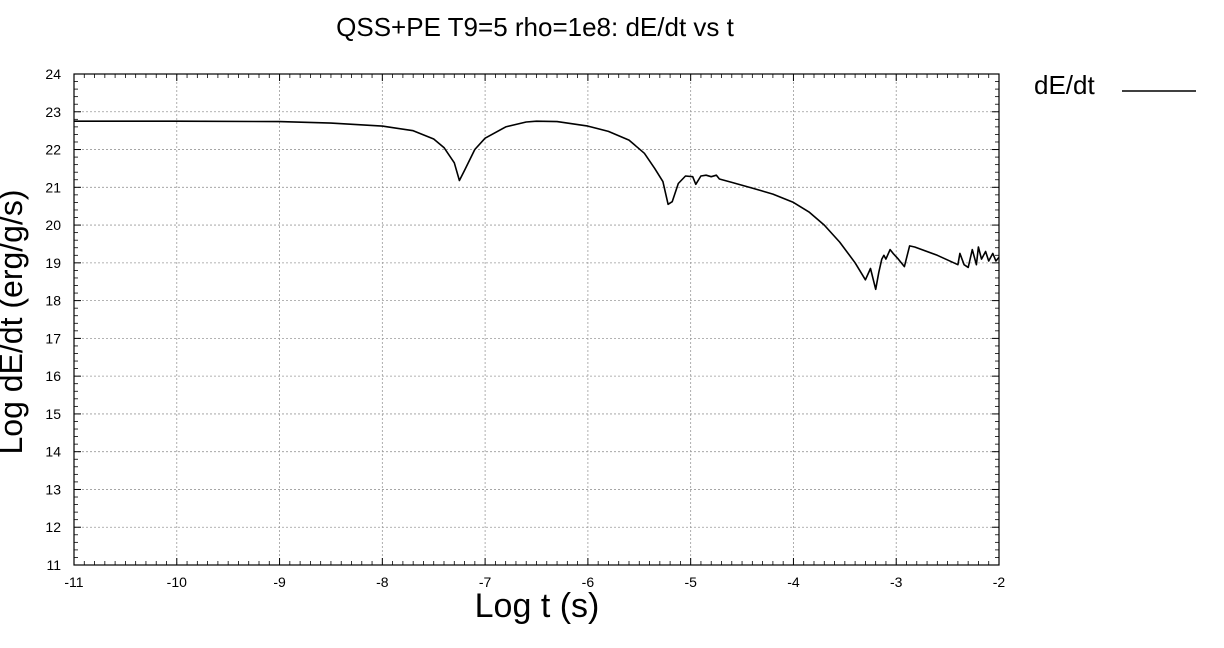  Describe the element at coordinates (690, 582) in the screenshot. I see `x-tick-label: -5` at that location.